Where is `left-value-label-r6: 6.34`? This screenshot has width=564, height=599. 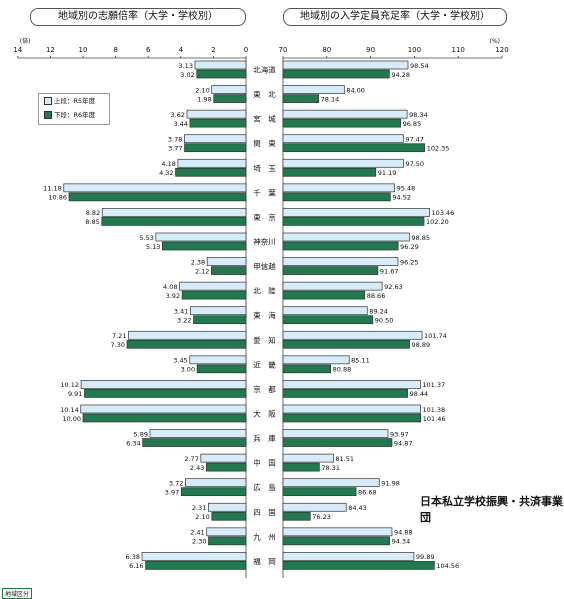
left-value-label-r6: 6.34 is located at coordinates (133, 443).